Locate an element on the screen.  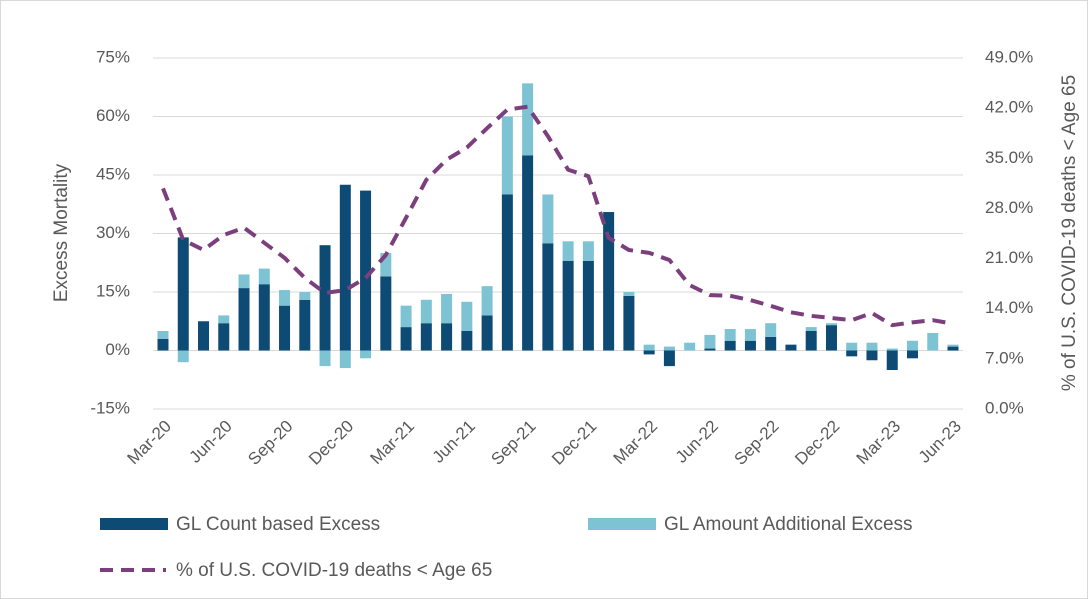
y2-tick-label: 42.0% is located at coordinates (1009, 107).